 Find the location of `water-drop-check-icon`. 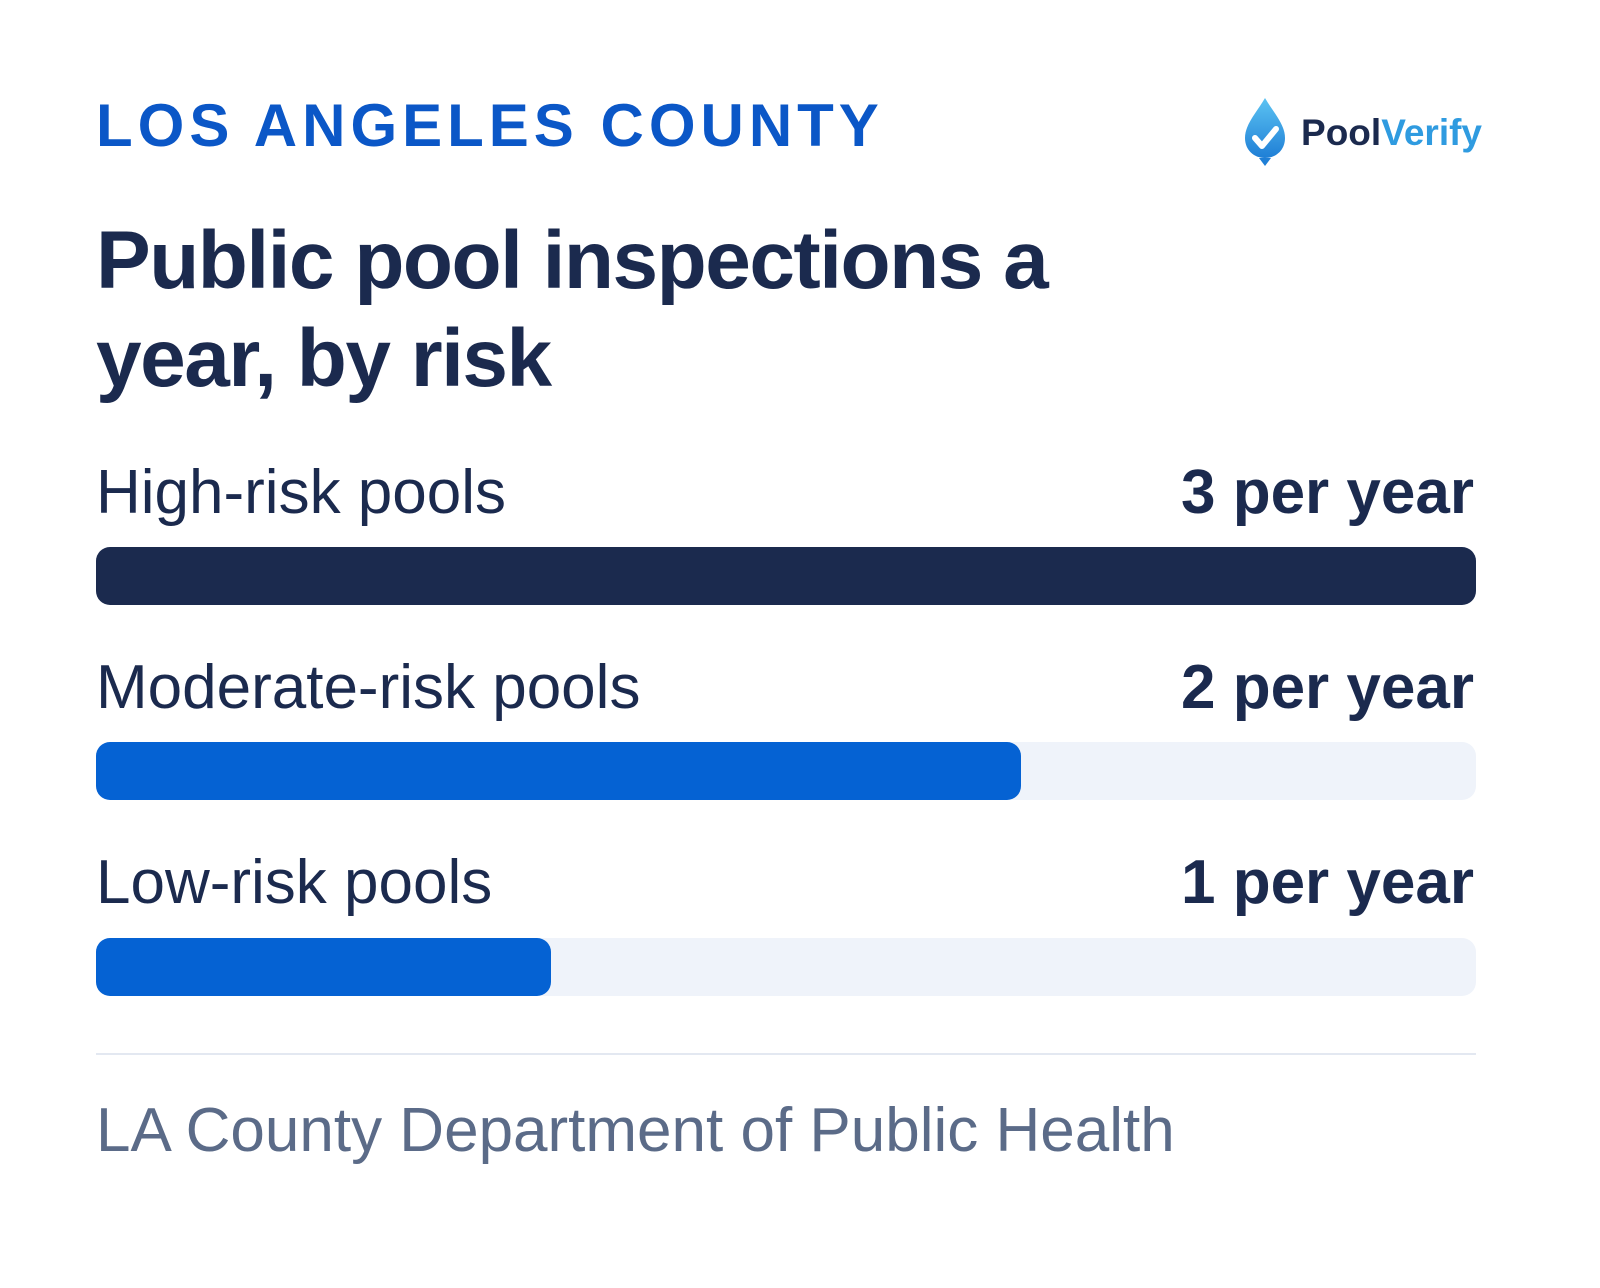

water-drop-check-icon is located at coordinates (1265, 132).